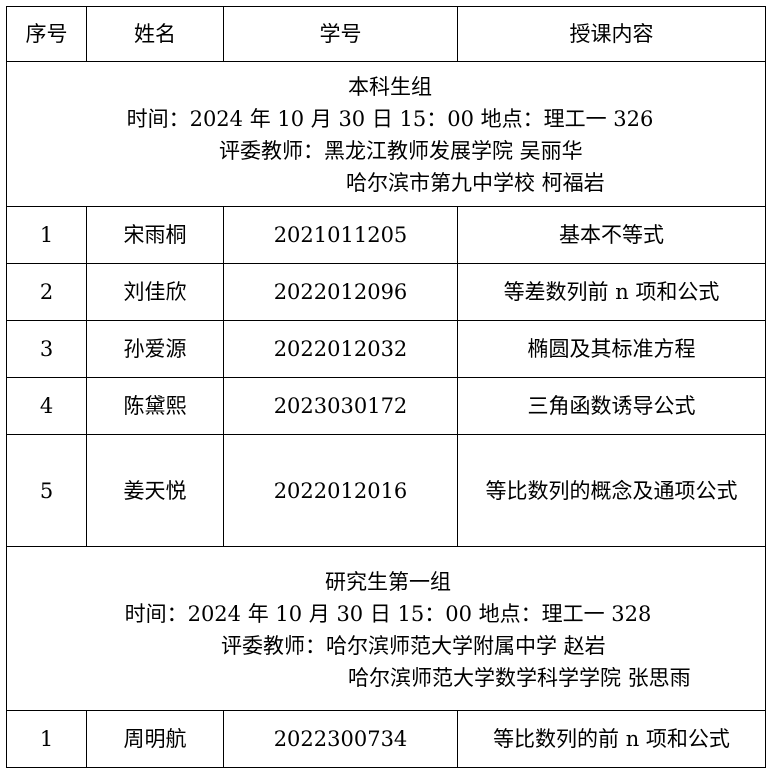  Describe the element at coordinates (611, 235) in the screenshot. I see `cell-topic: 基本不等式` at that location.